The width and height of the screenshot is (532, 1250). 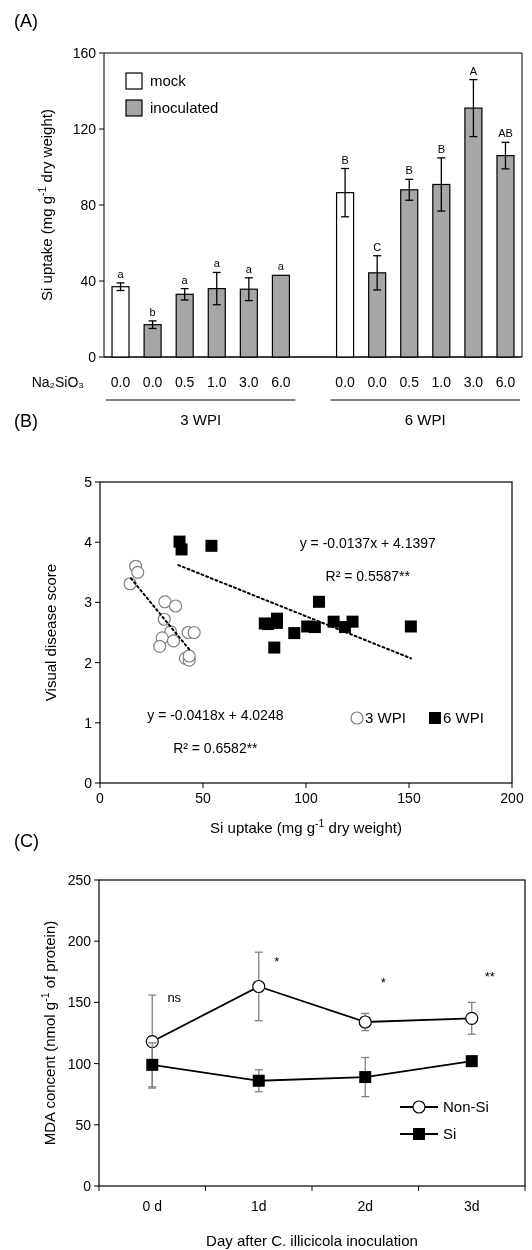 I want to click on y-axis-title: Visual disease score, so click(x=50, y=632).